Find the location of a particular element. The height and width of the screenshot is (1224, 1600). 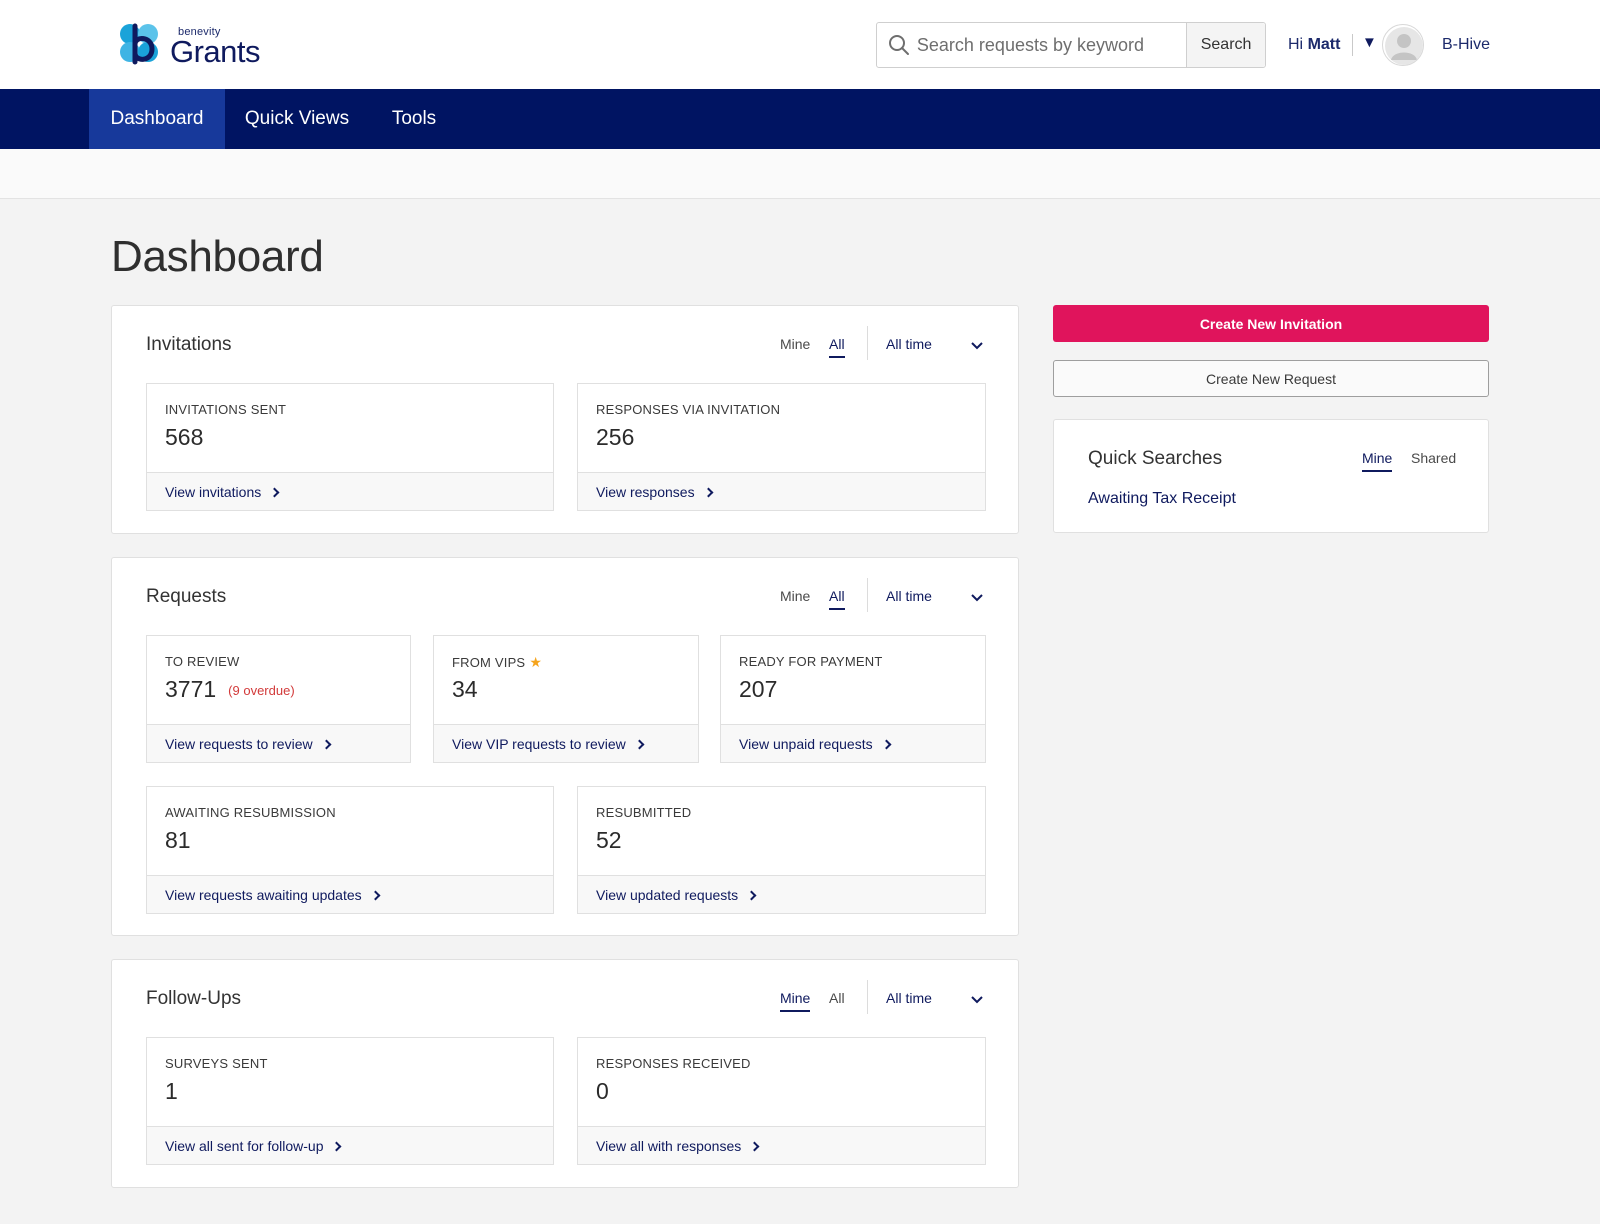

quick-search-awaiting-tax-receipt: Awaiting Tax Receipt is located at coordinates (1162, 498).